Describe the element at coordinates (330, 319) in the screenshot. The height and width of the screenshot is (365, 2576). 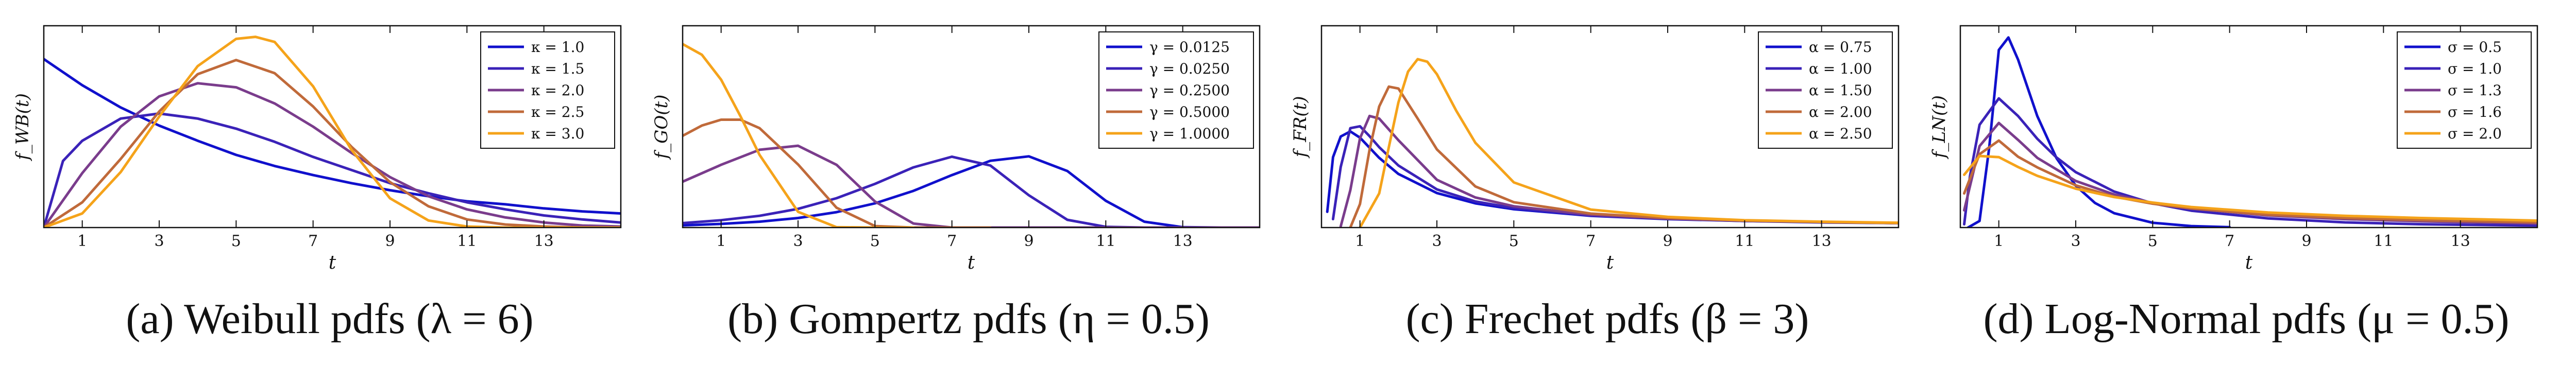
I see `caption-weibull: (a) Weibull pdfs (λ = 6)` at that location.